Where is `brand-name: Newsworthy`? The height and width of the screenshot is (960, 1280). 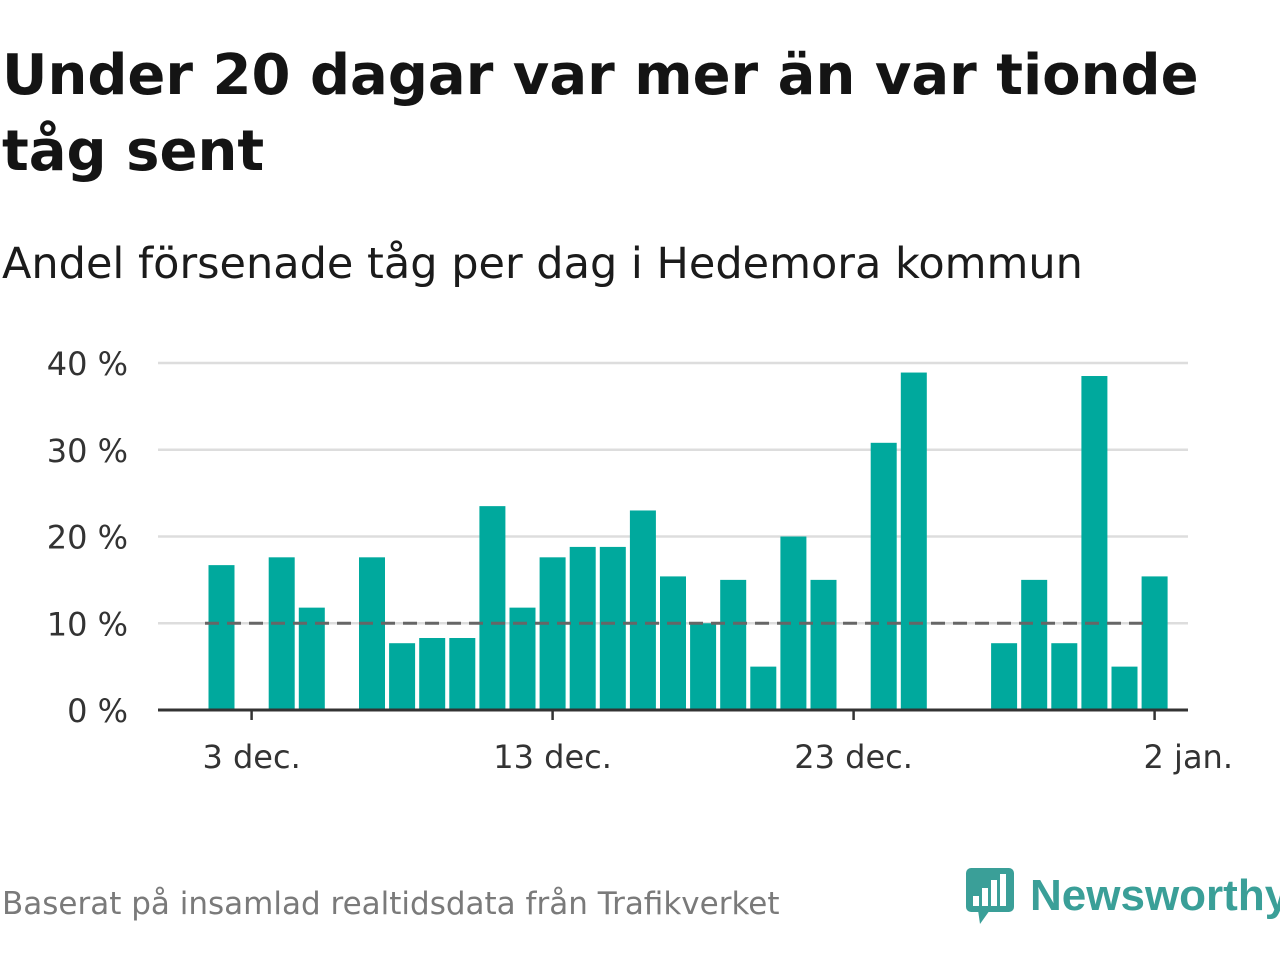
brand-name: Newsworthy is located at coordinates (1155, 895).